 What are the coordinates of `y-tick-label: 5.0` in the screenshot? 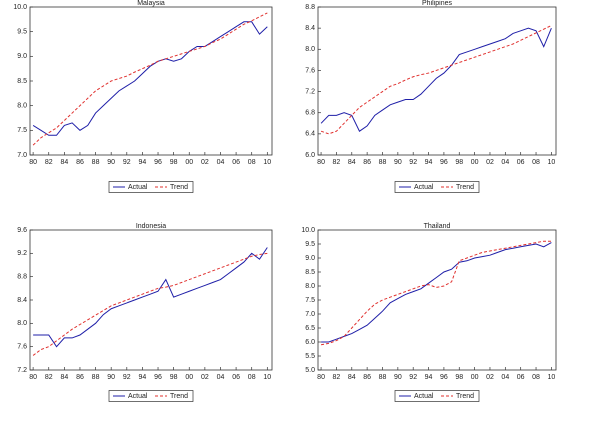 It's located at (310, 370).